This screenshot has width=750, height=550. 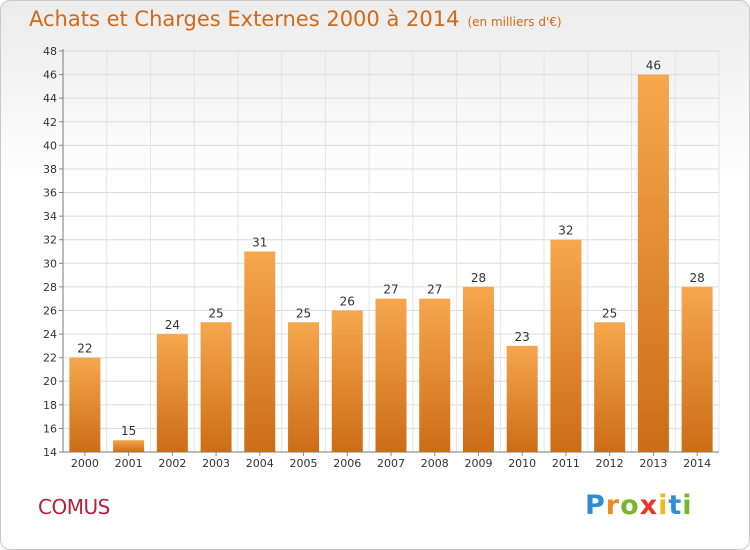 What do you see at coordinates (478, 463) in the screenshot?
I see `x-tick-label: 2009` at bounding box center [478, 463].